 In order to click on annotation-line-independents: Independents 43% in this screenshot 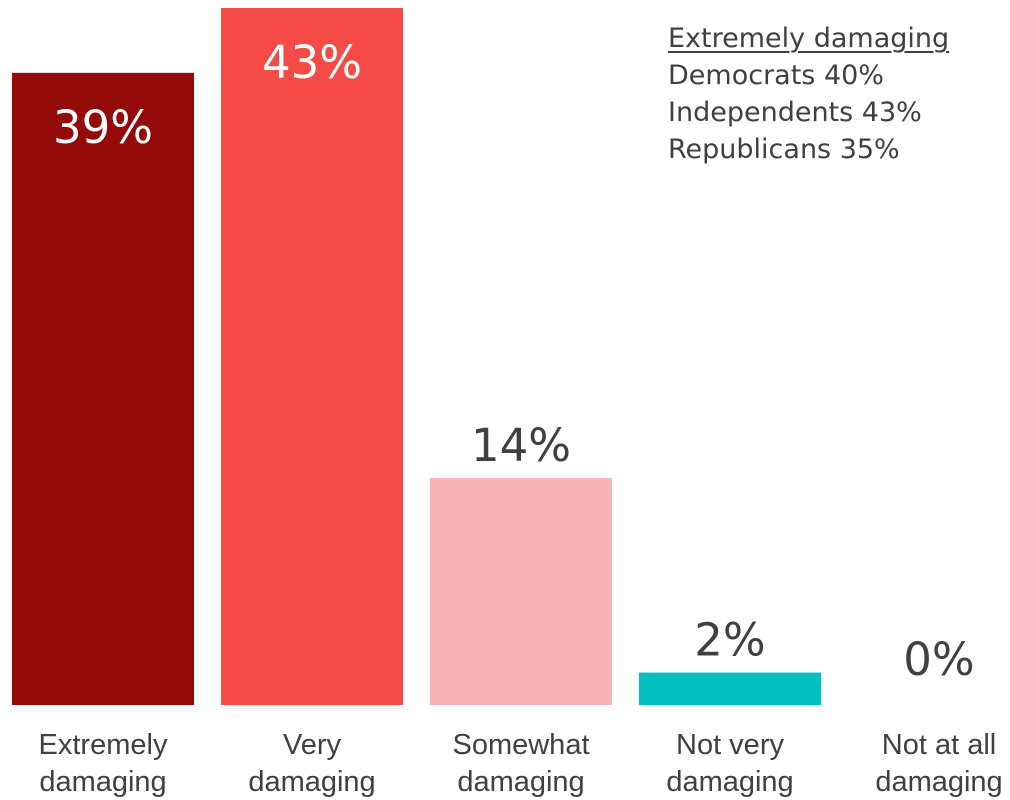, I will do `click(795, 112)`.